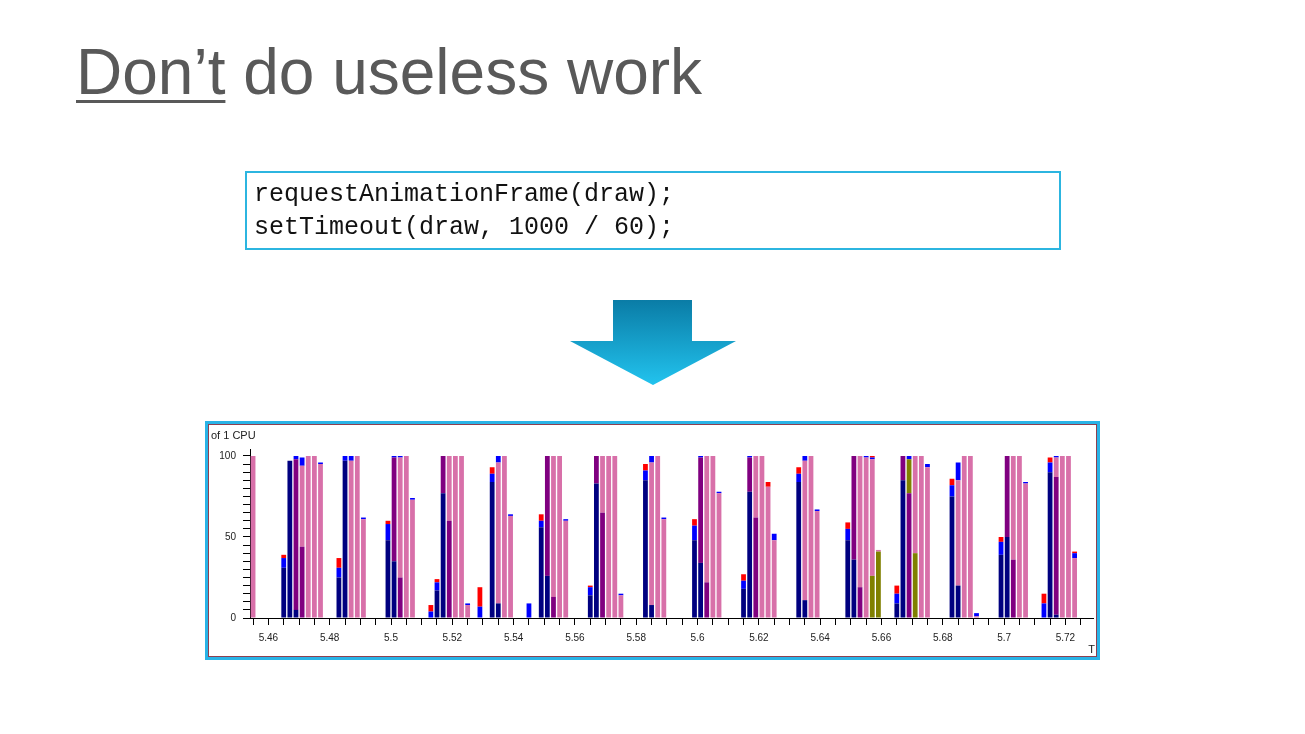 This screenshot has height=734, width=1305. I want to click on x-tick-label: 5.5, so click(391, 637).